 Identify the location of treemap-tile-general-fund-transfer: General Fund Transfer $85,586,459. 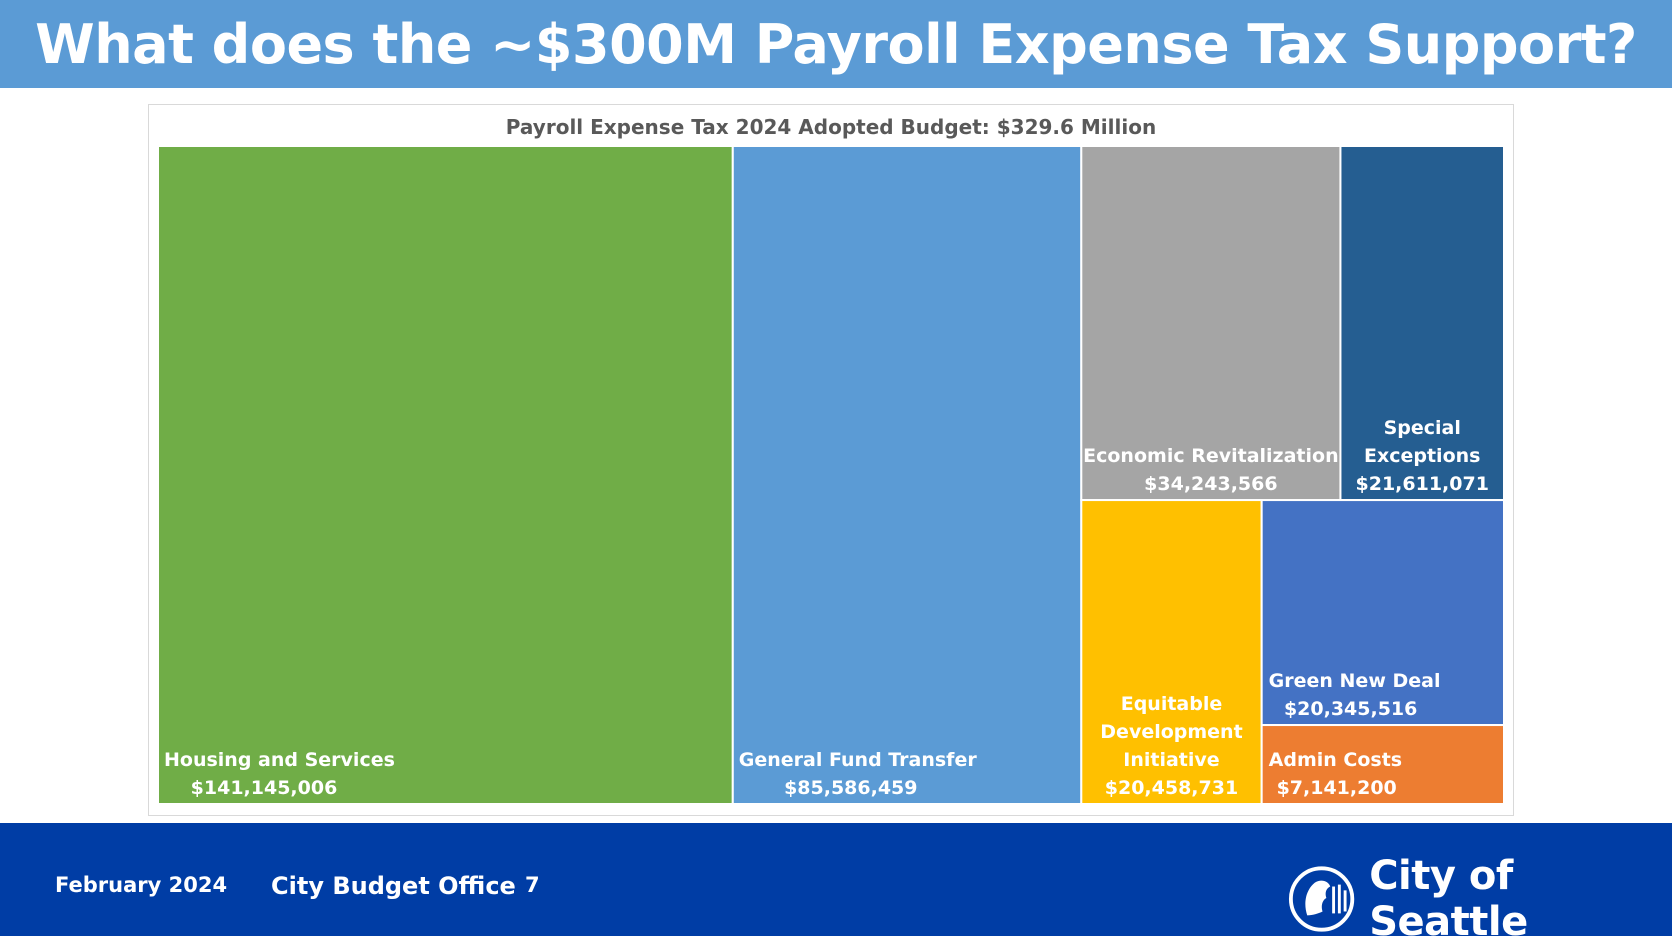
(907, 475).